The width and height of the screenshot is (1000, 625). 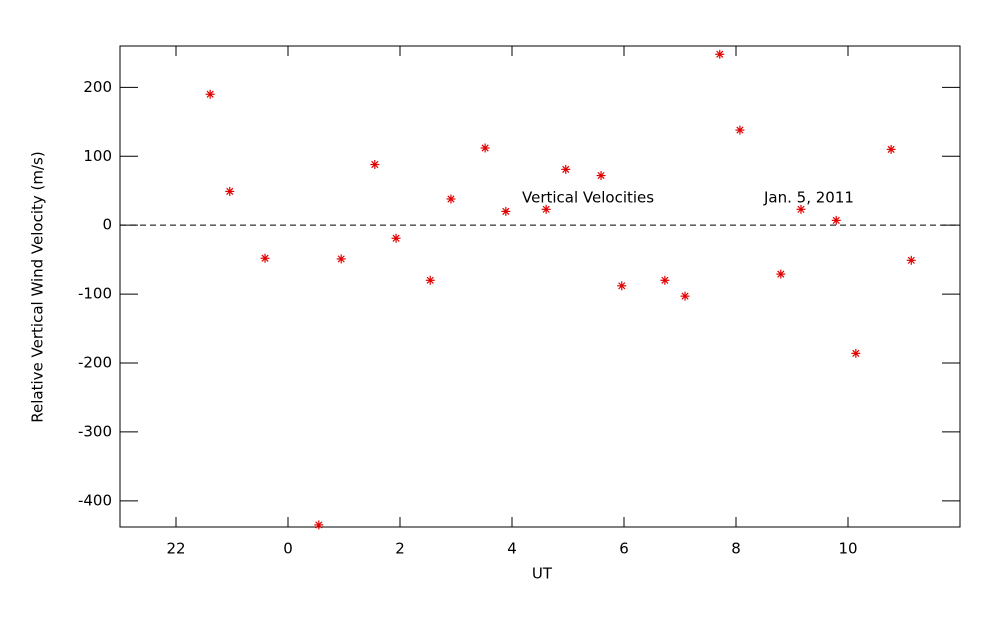 What do you see at coordinates (847, 549) in the screenshot?
I see `x-tick-label: 10` at bounding box center [847, 549].